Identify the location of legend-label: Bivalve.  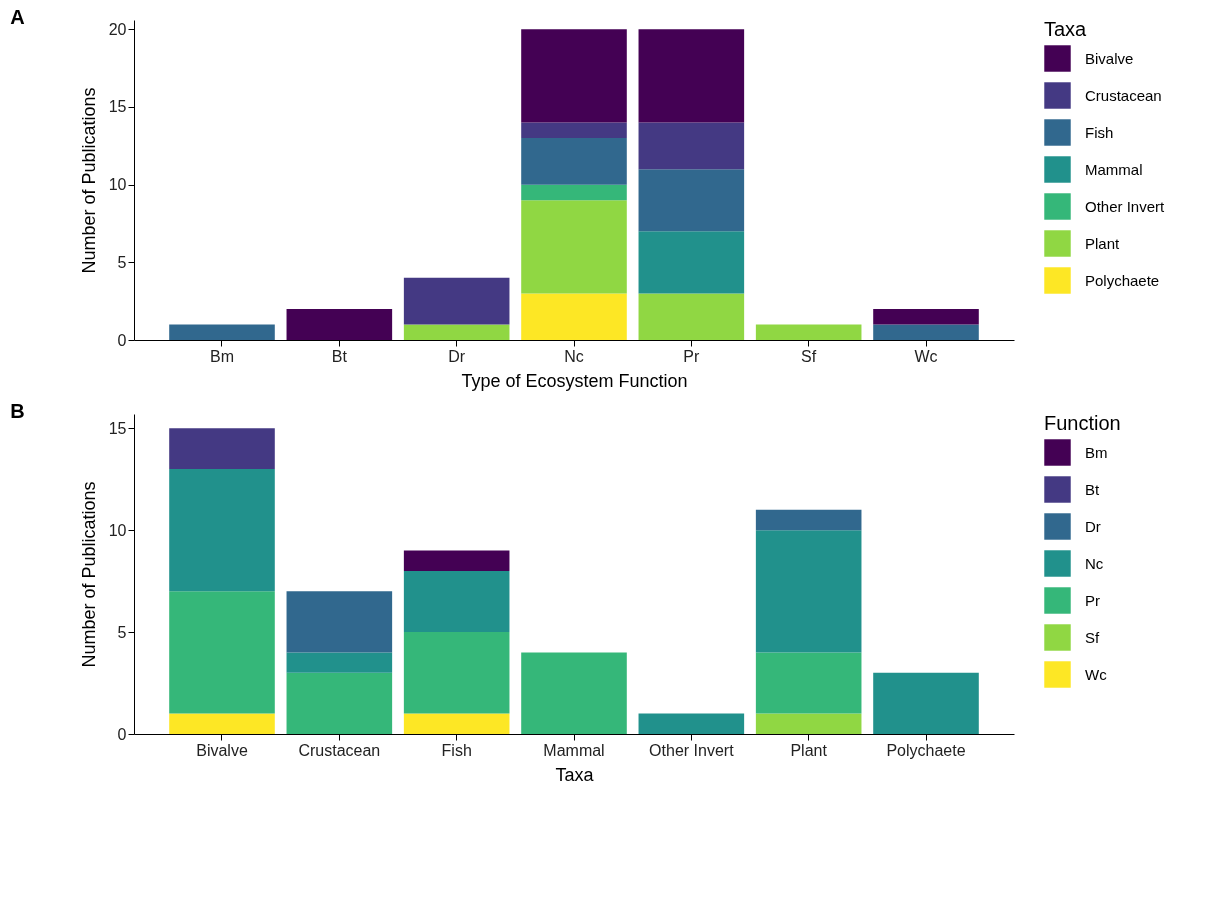
(1109, 58).